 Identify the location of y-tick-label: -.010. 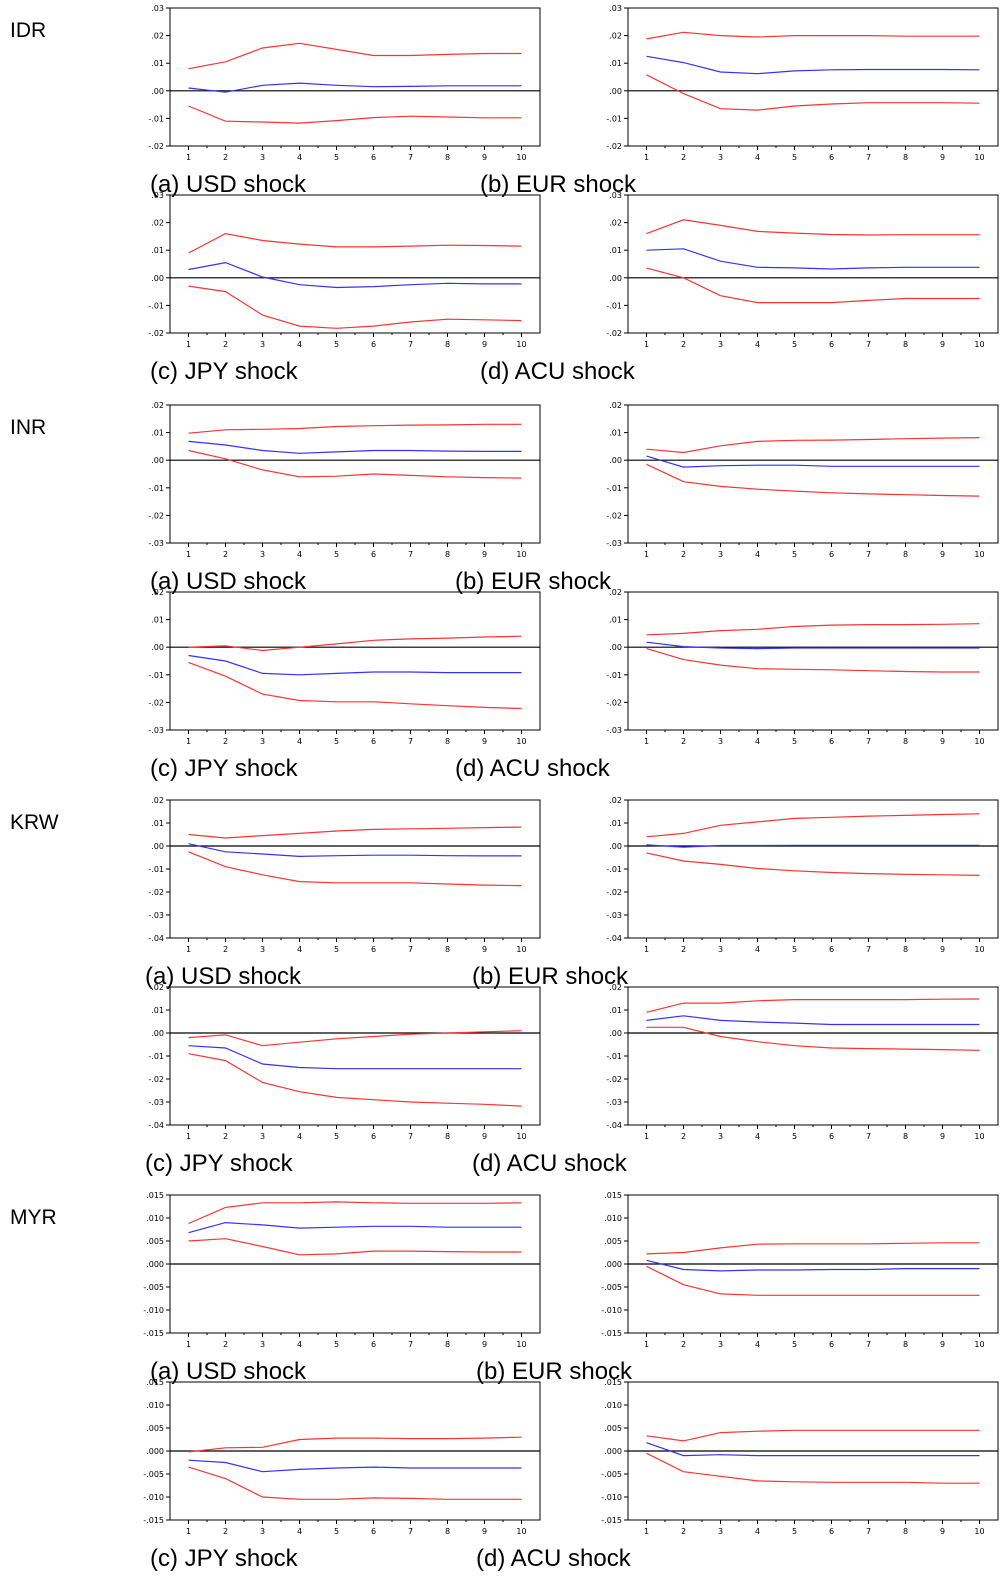
(153, 1497).